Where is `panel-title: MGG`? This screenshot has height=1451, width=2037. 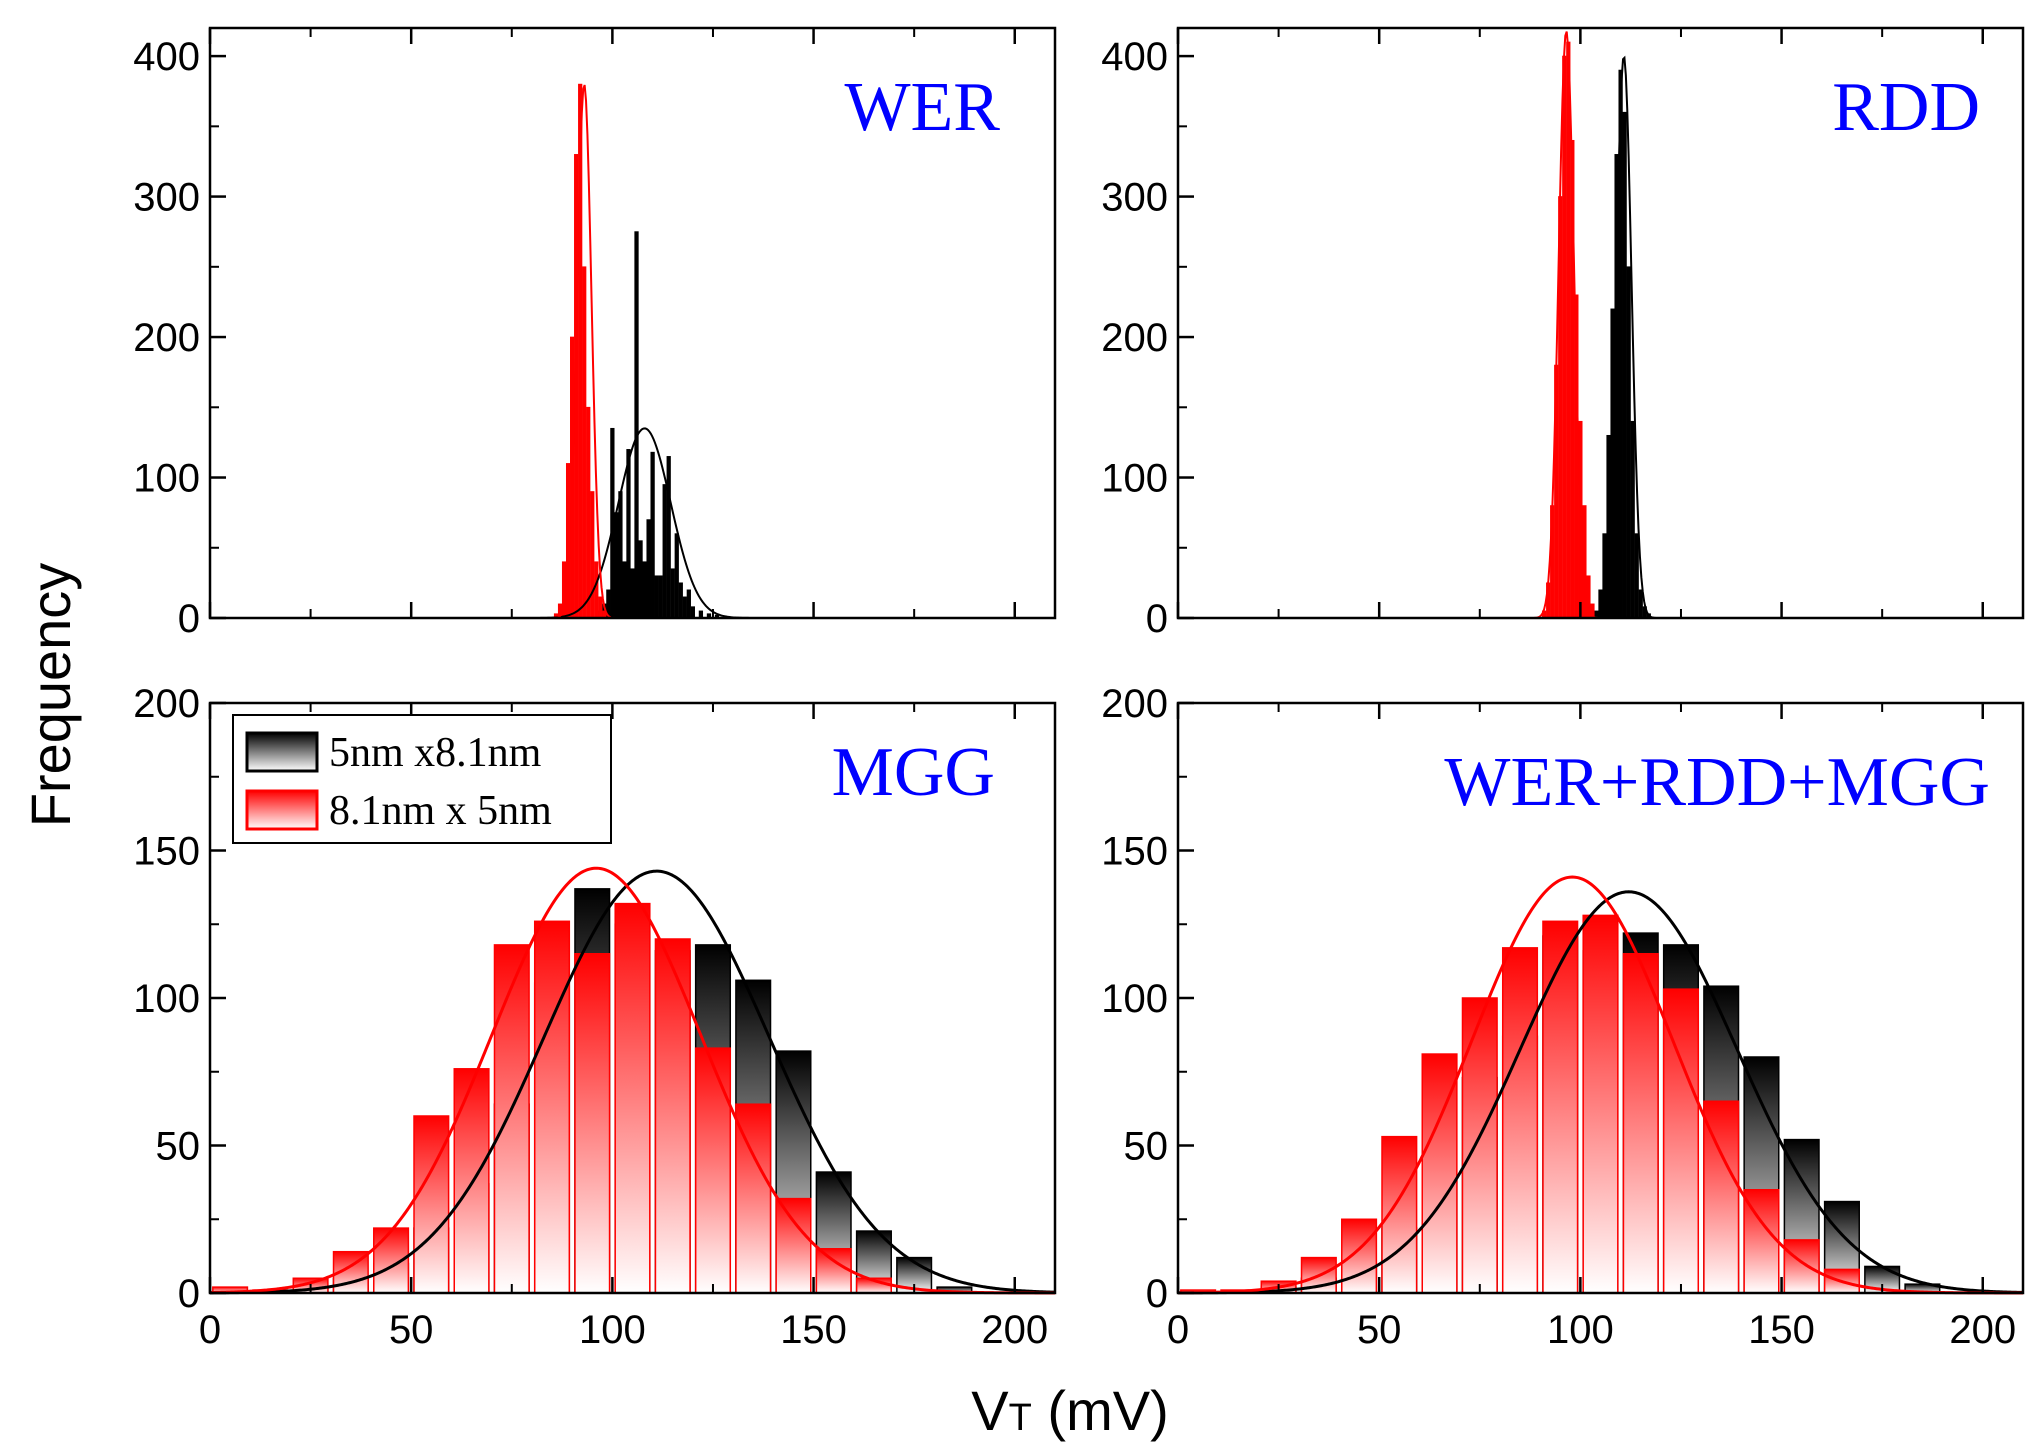
panel-title: MGG is located at coordinates (913, 772).